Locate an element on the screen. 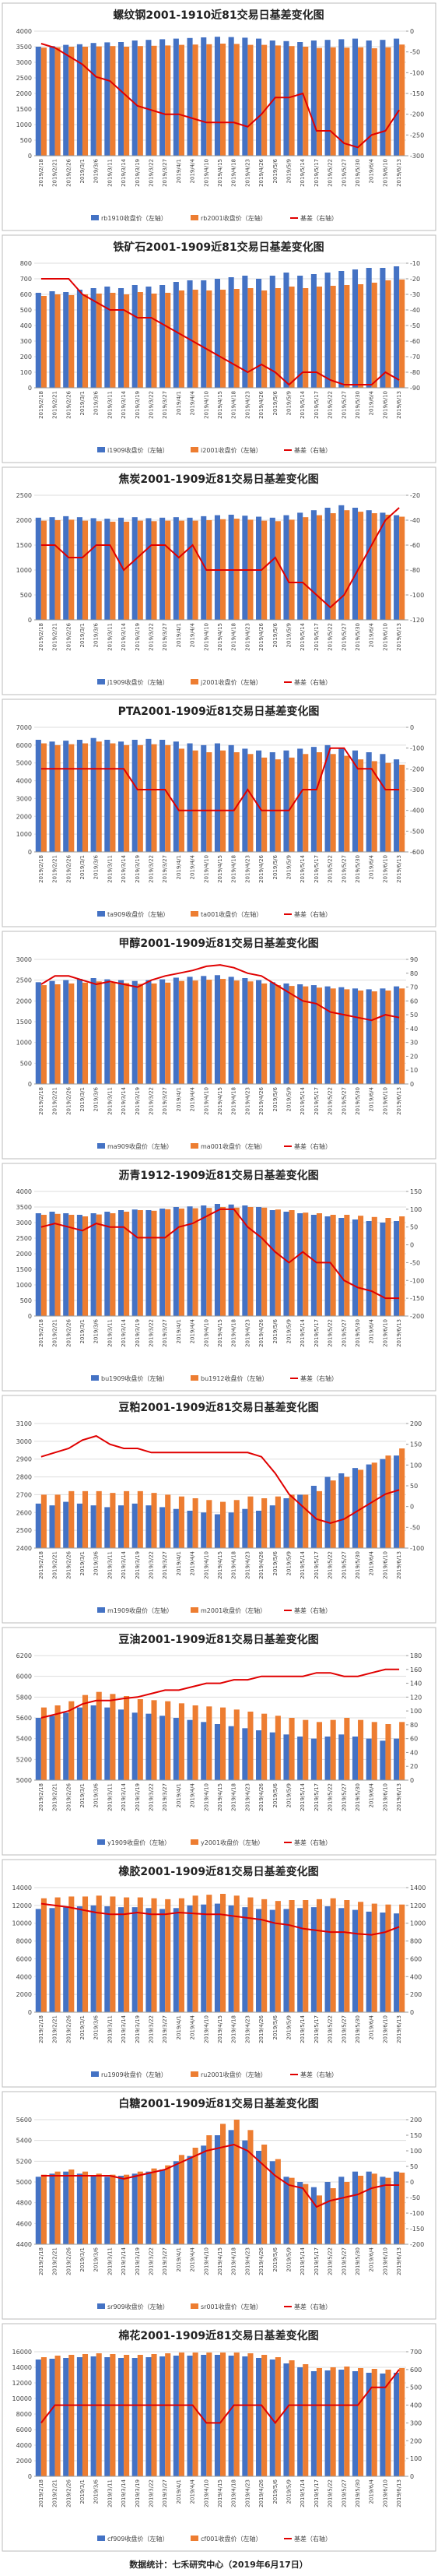  y-tick-label: 6000 is located at coordinates (24, 1676).